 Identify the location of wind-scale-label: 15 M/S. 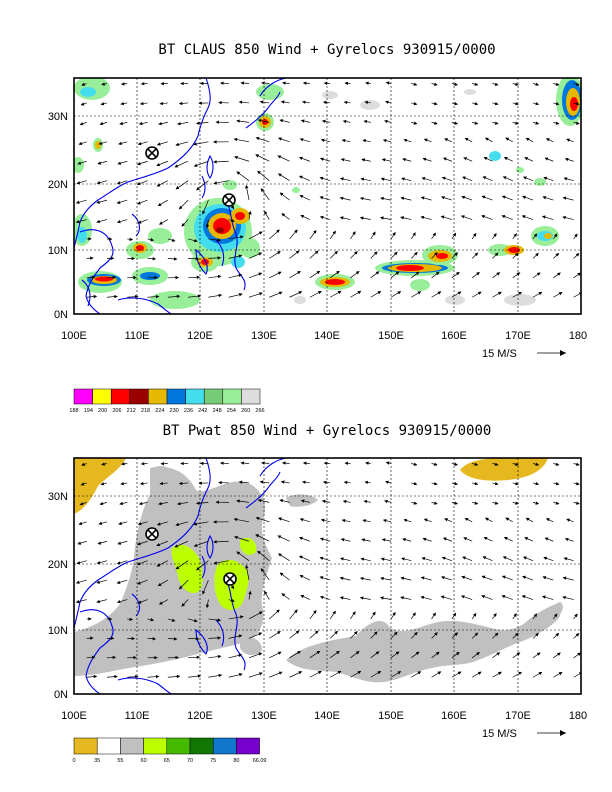
(499, 734).